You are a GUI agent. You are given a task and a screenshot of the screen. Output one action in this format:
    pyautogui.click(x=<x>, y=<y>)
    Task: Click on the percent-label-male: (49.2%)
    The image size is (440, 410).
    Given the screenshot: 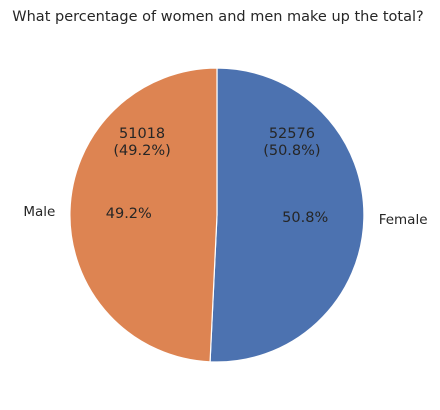 What is the action you would take?
    pyautogui.click(x=141, y=151)
    